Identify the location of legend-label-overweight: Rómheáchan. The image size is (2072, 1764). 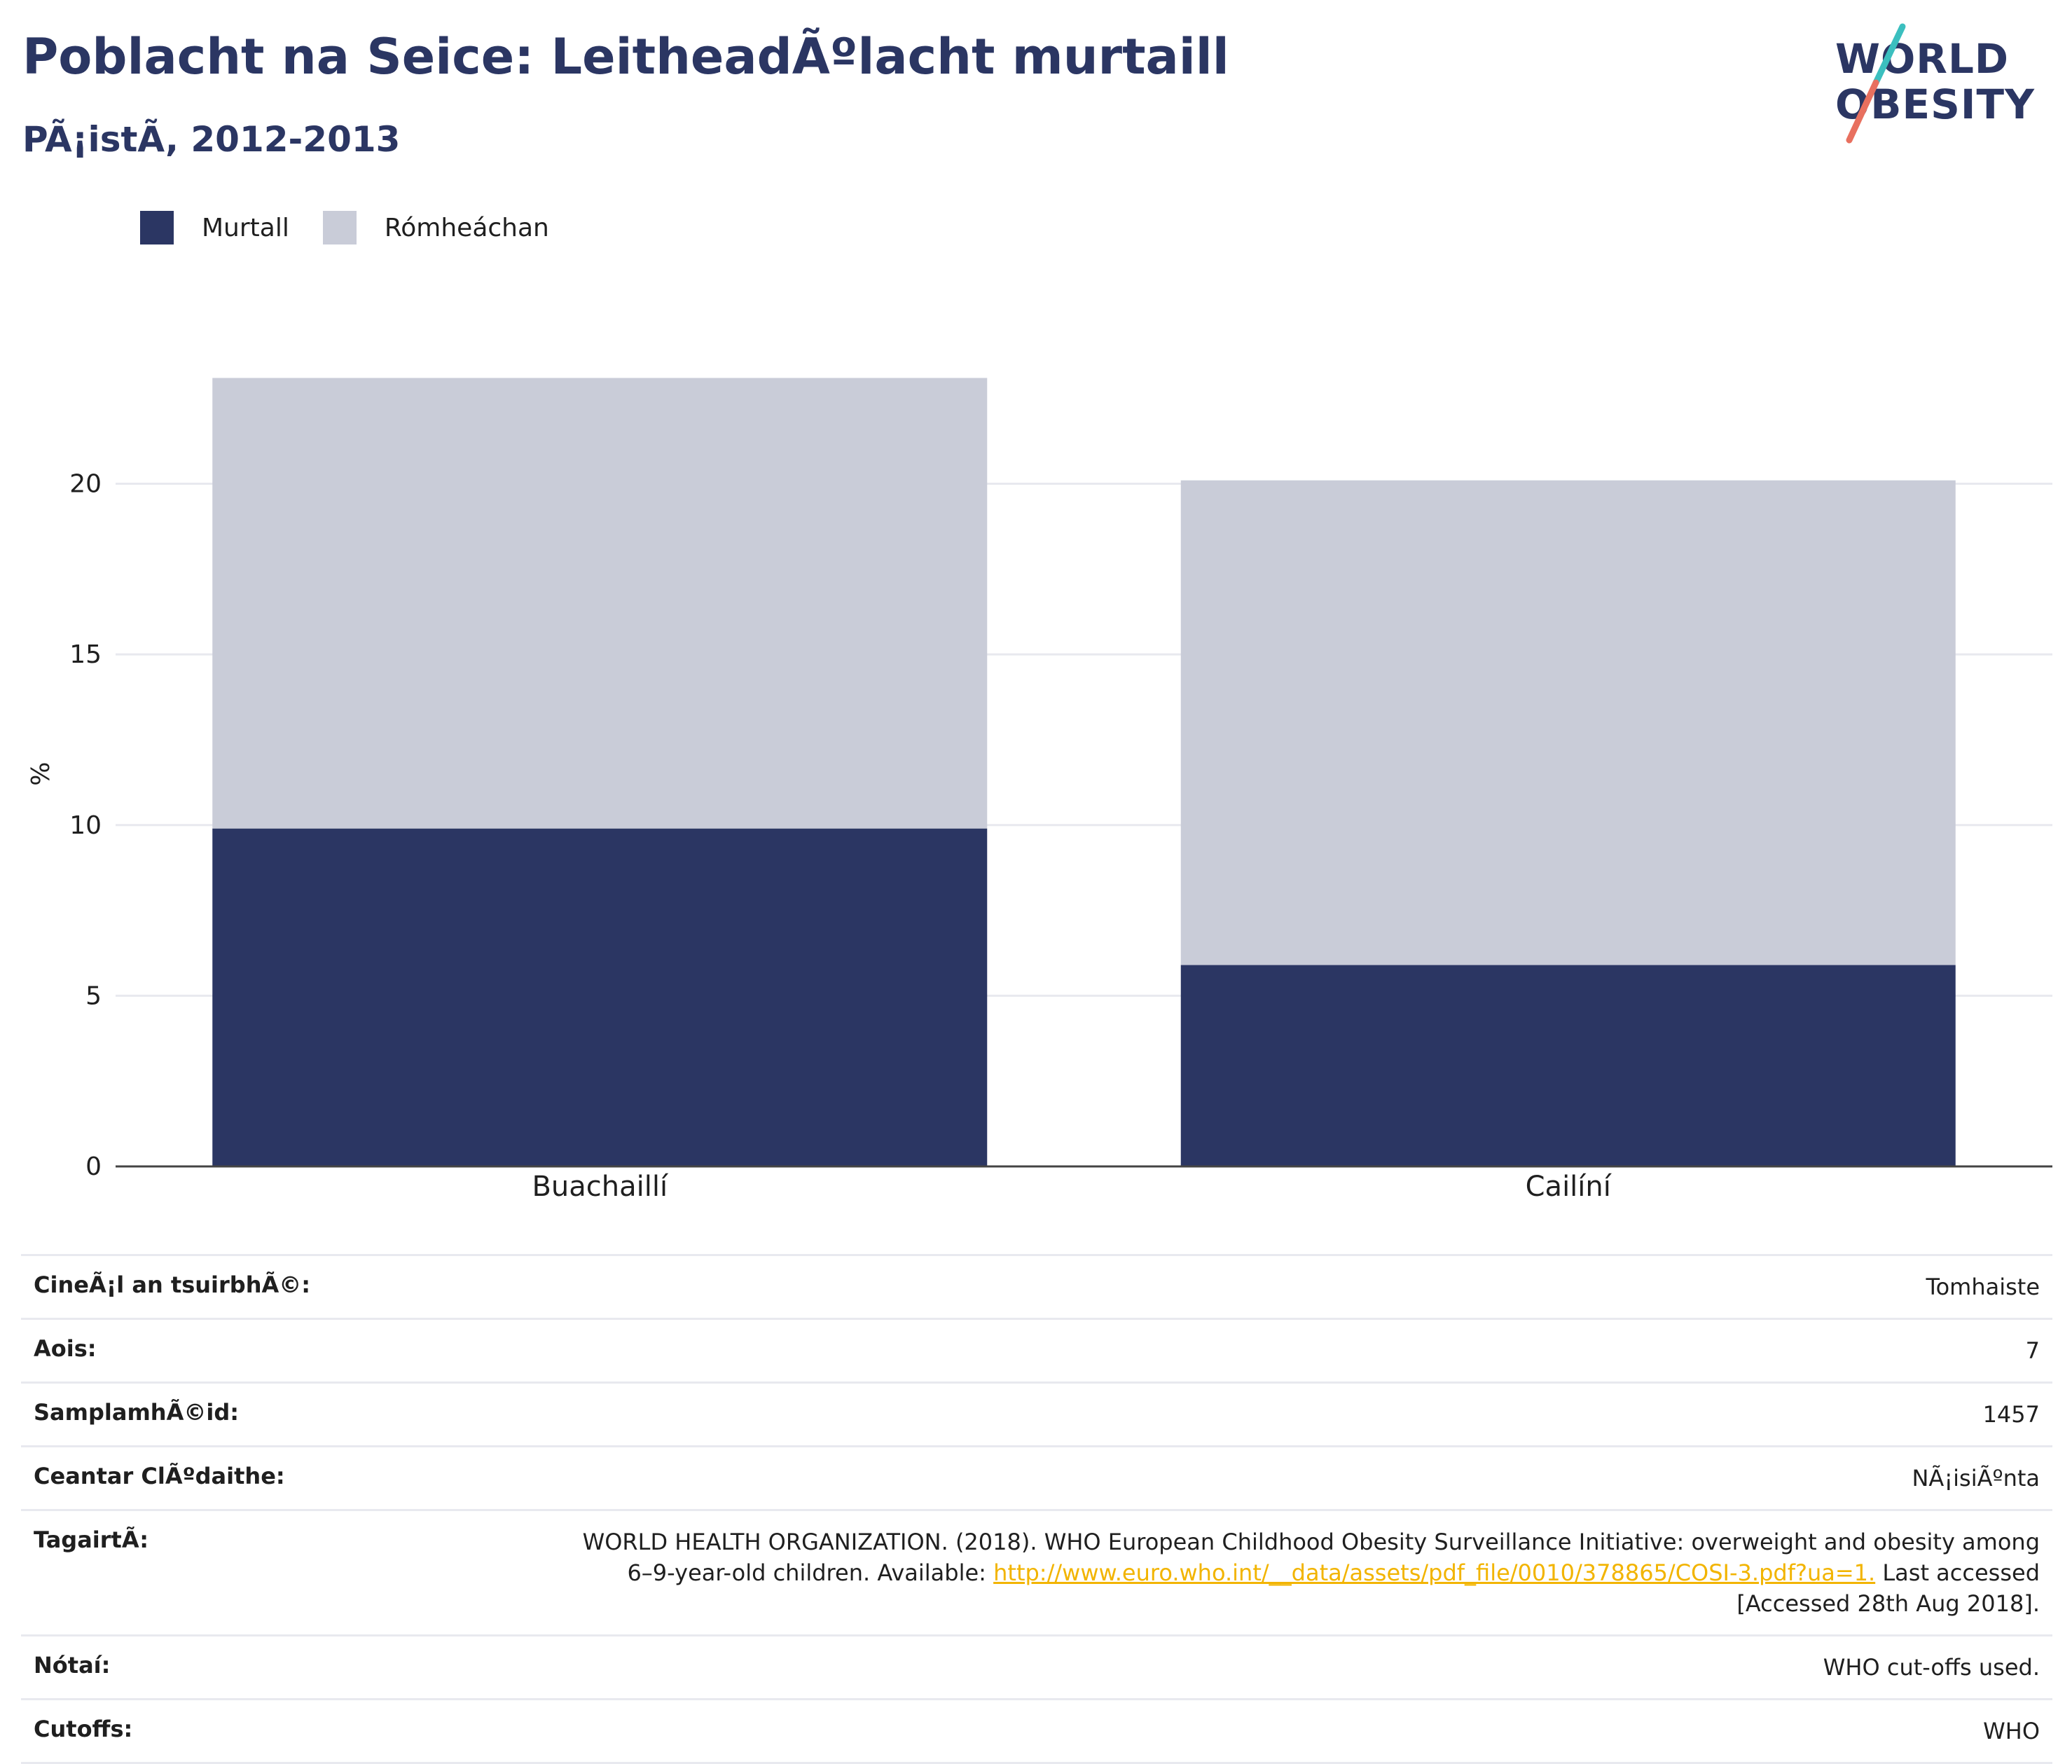
(467, 227).